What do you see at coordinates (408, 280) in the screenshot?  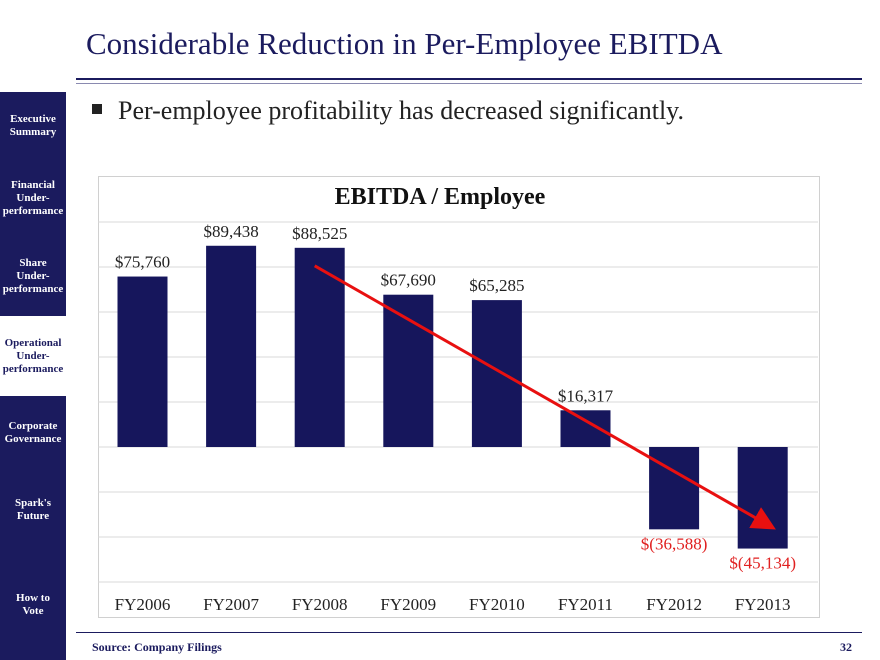 I see `data-label-fy2009: $67,690` at bounding box center [408, 280].